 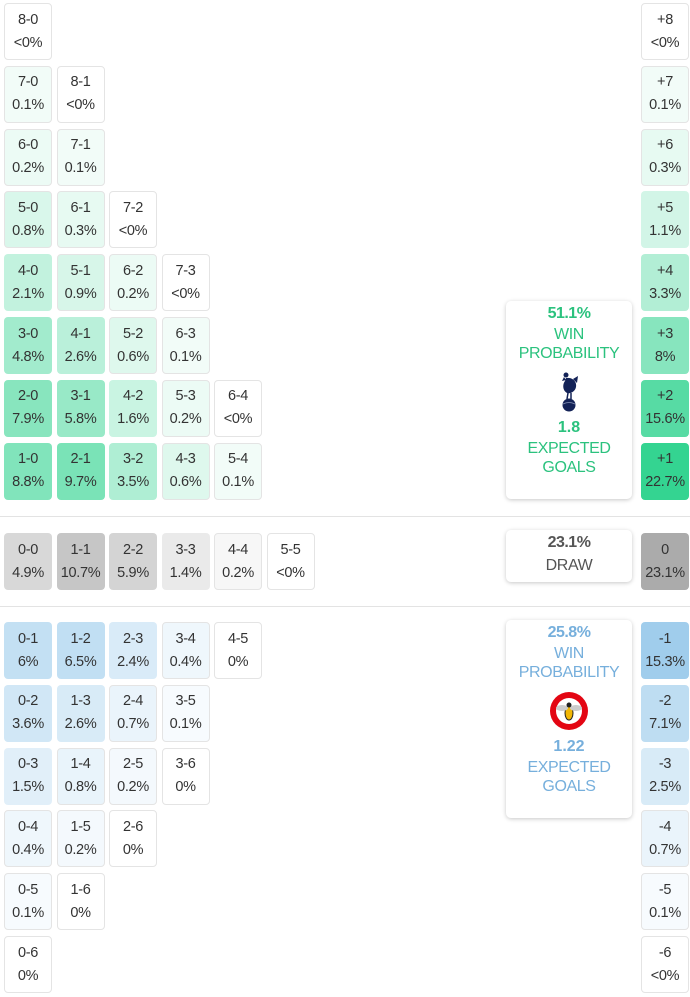 What do you see at coordinates (28, 764) in the screenshot?
I see `score-label: 0-3` at bounding box center [28, 764].